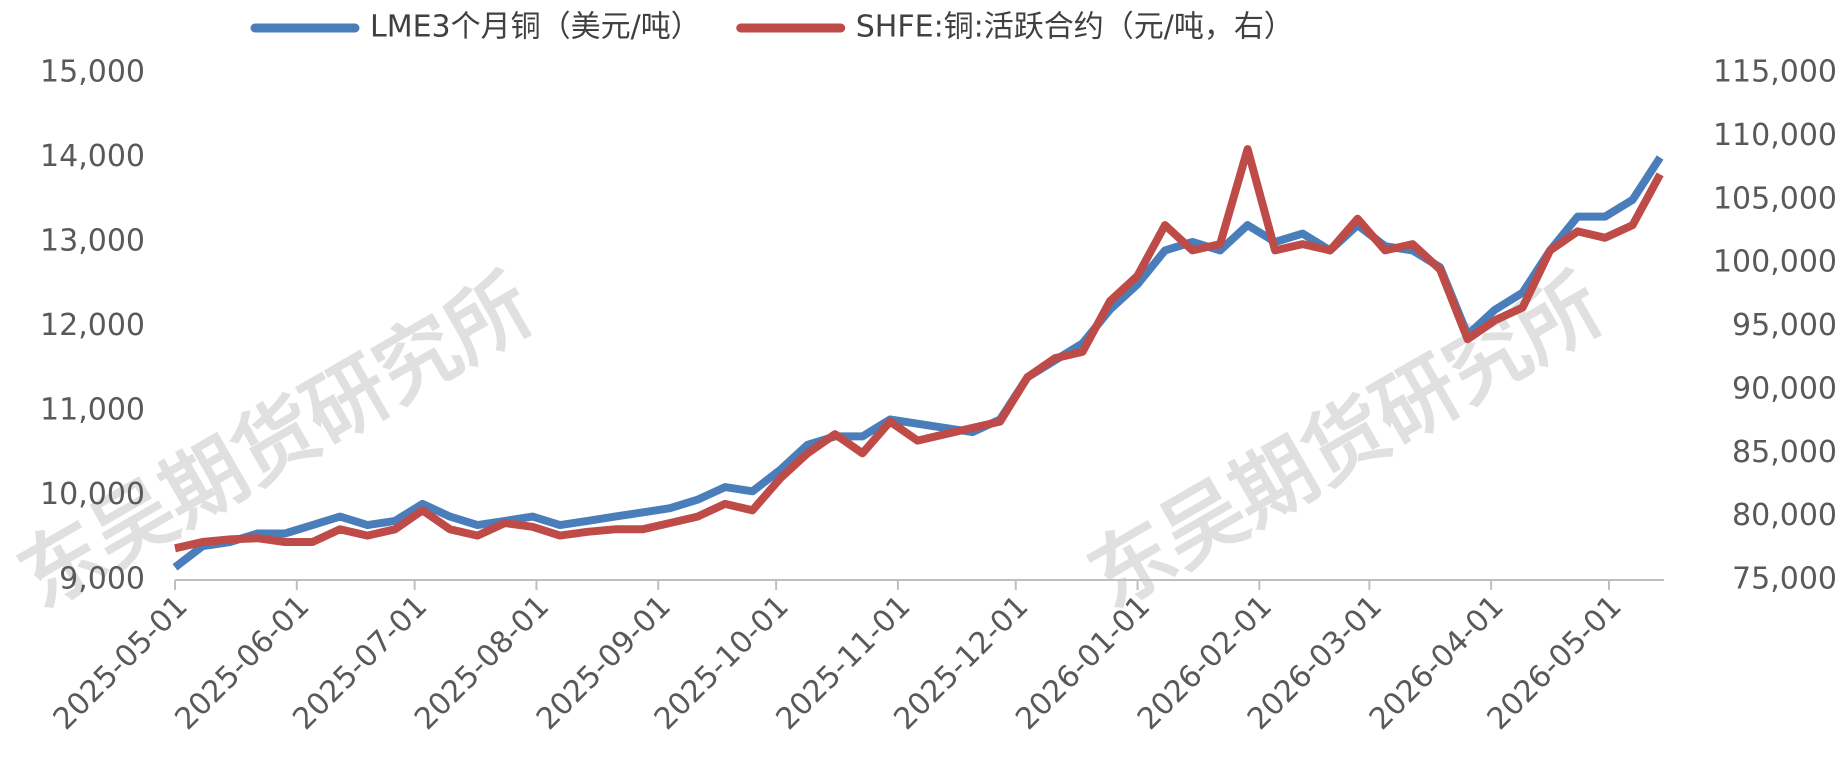 This screenshot has height=772, width=1845. What do you see at coordinates (1346, 441) in the screenshot?
I see `watermark: 东吴期货研究所` at bounding box center [1346, 441].